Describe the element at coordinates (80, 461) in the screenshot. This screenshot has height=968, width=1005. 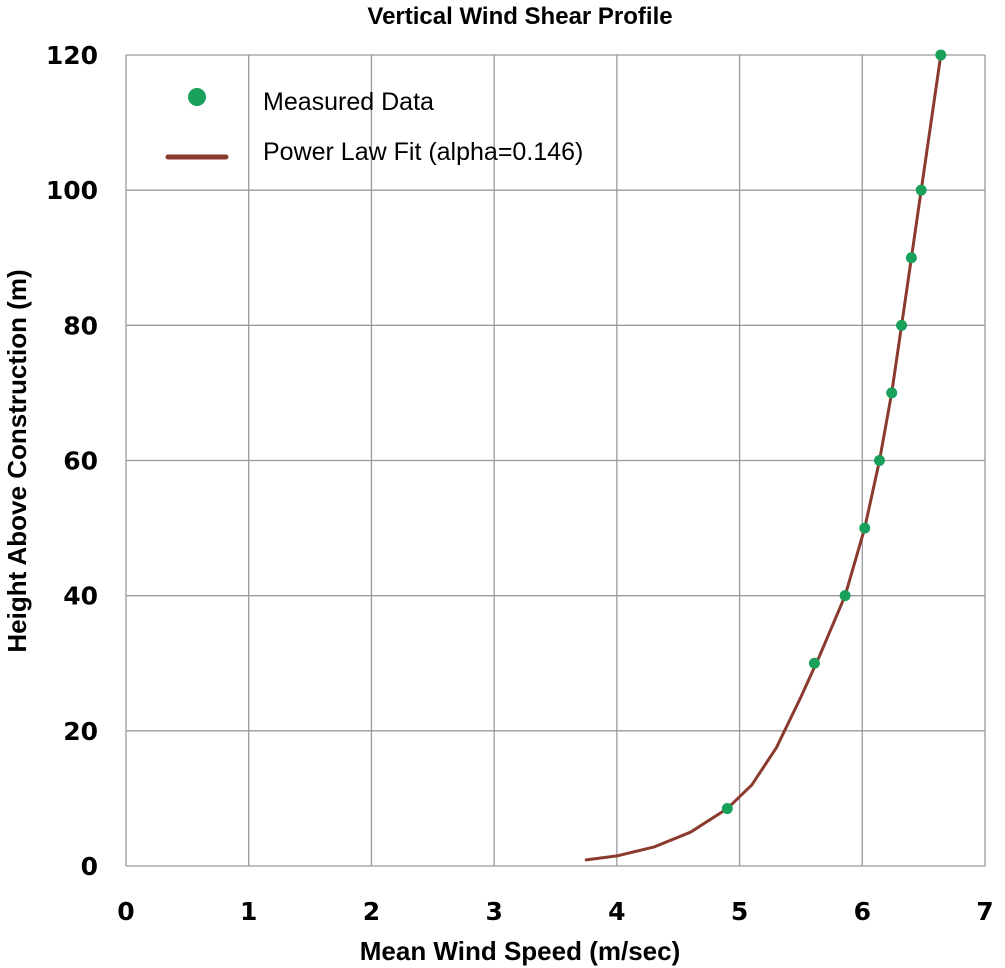
I see `y-tick-label-3: 60` at that location.